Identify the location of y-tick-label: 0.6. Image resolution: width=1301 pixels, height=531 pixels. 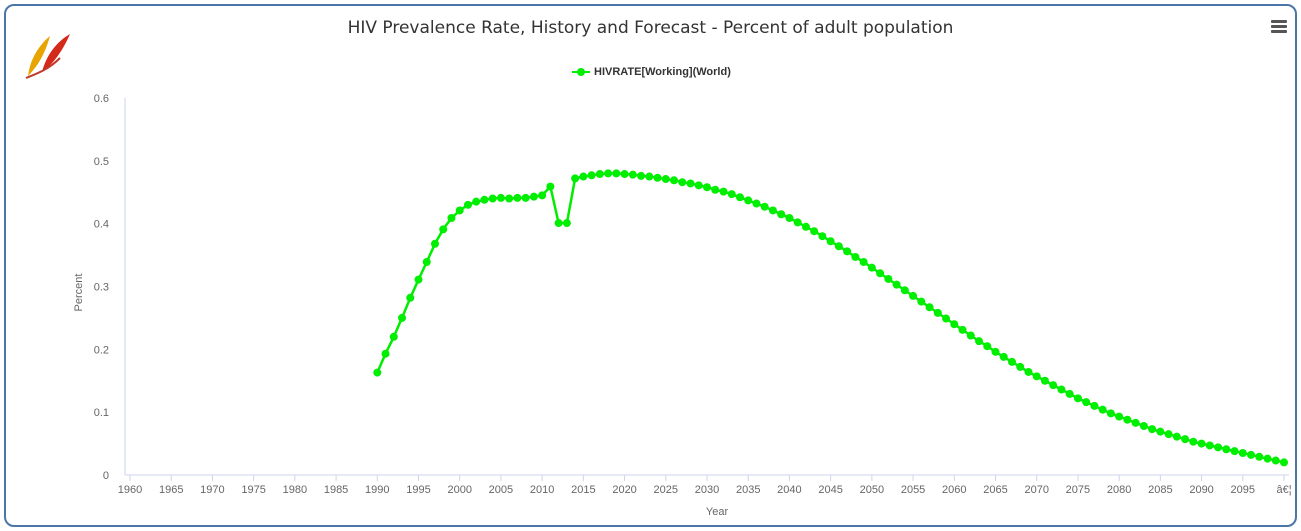
(101, 99).